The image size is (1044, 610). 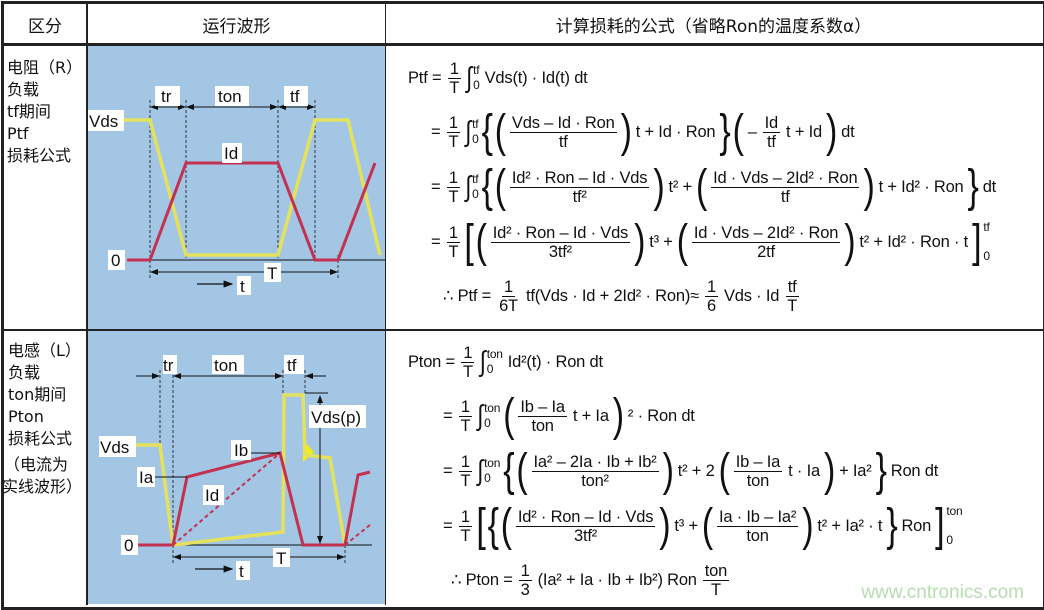 I want to click on denominator: 6, so click(x=711, y=305).